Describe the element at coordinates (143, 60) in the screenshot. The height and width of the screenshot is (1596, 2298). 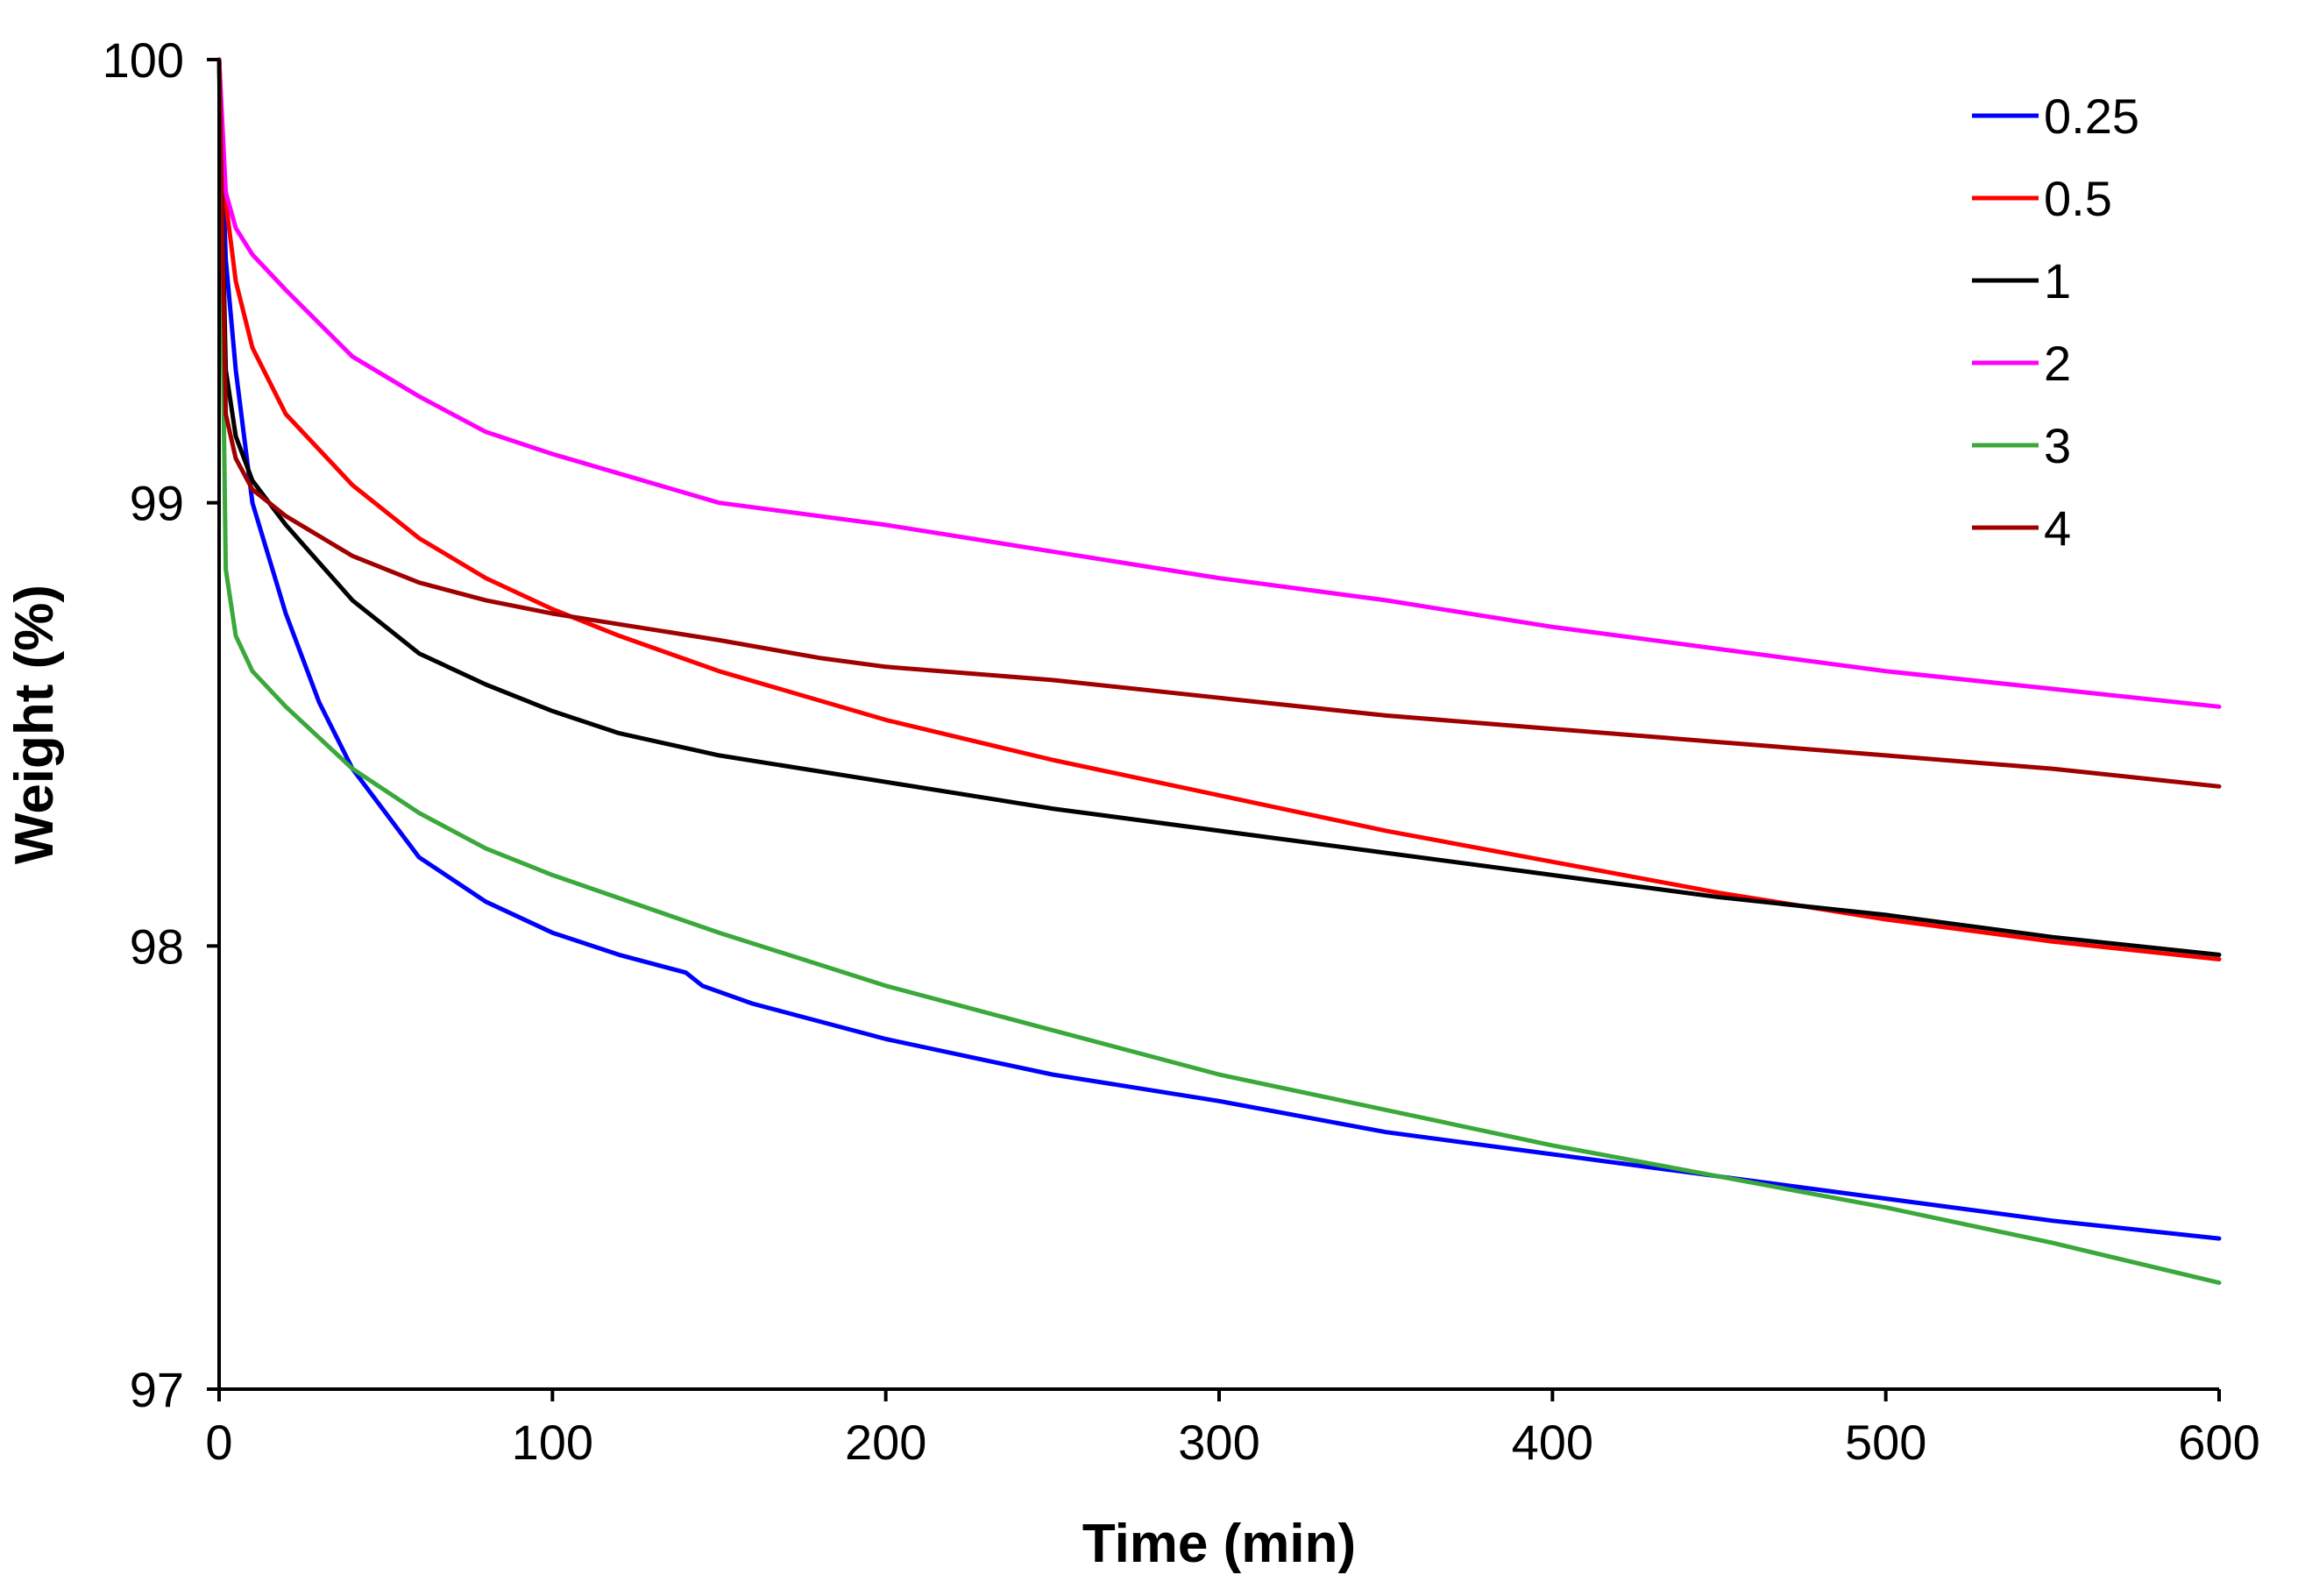
I see `y-tick-label: 100` at that location.